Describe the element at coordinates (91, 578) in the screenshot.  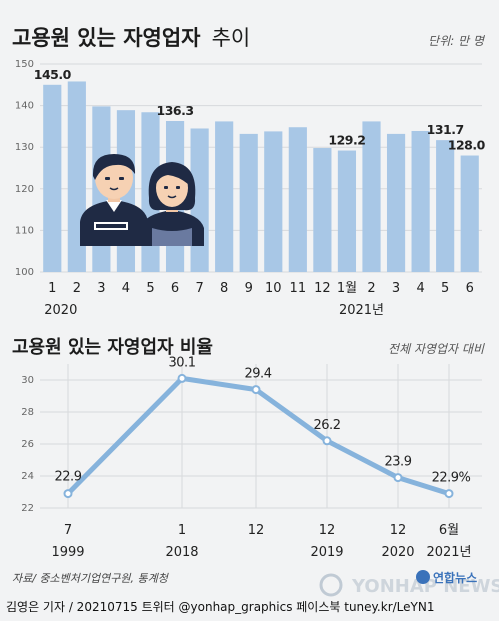
I see `source-note: 자료/ 중소벤처기업연구원, 통계청` at that location.